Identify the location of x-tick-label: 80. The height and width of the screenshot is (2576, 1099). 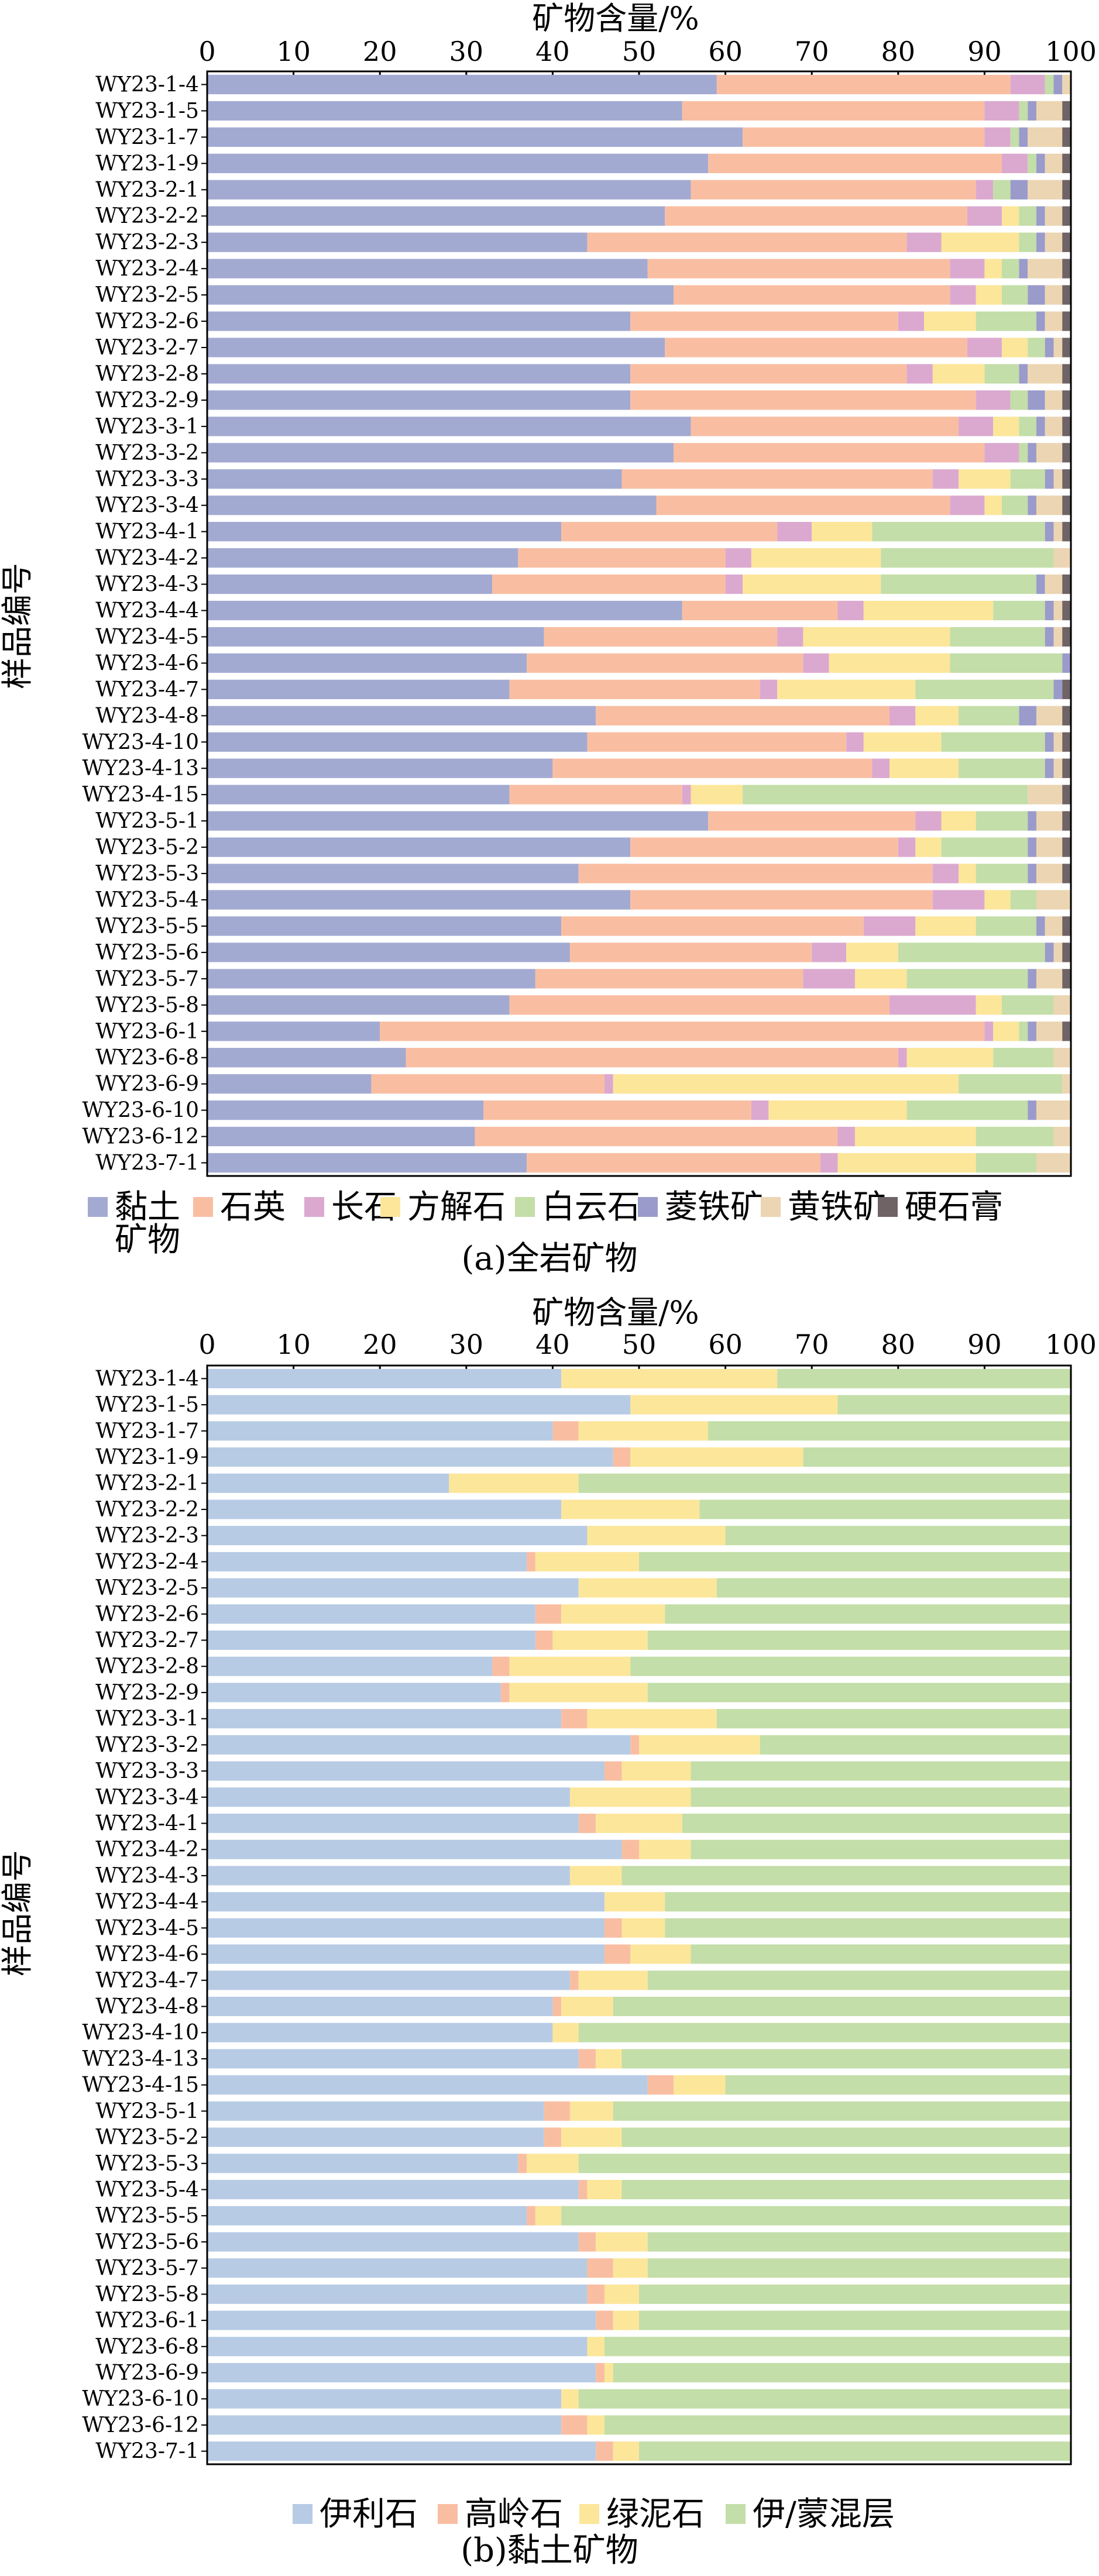
(898, 52).